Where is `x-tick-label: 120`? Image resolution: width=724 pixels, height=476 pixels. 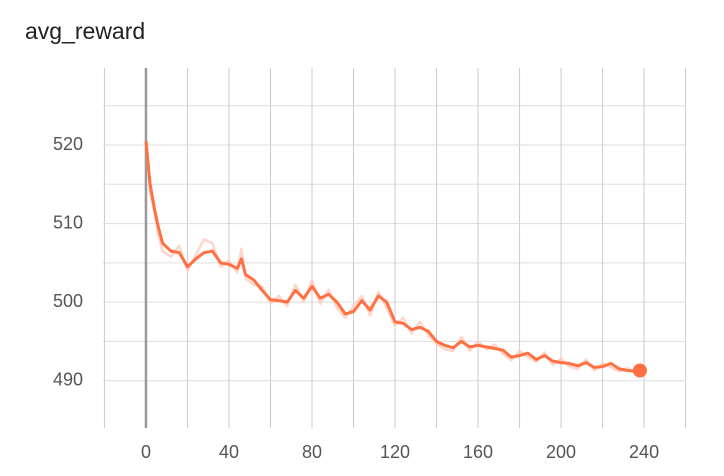 x-tick-label: 120 is located at coordinates (395, 452).